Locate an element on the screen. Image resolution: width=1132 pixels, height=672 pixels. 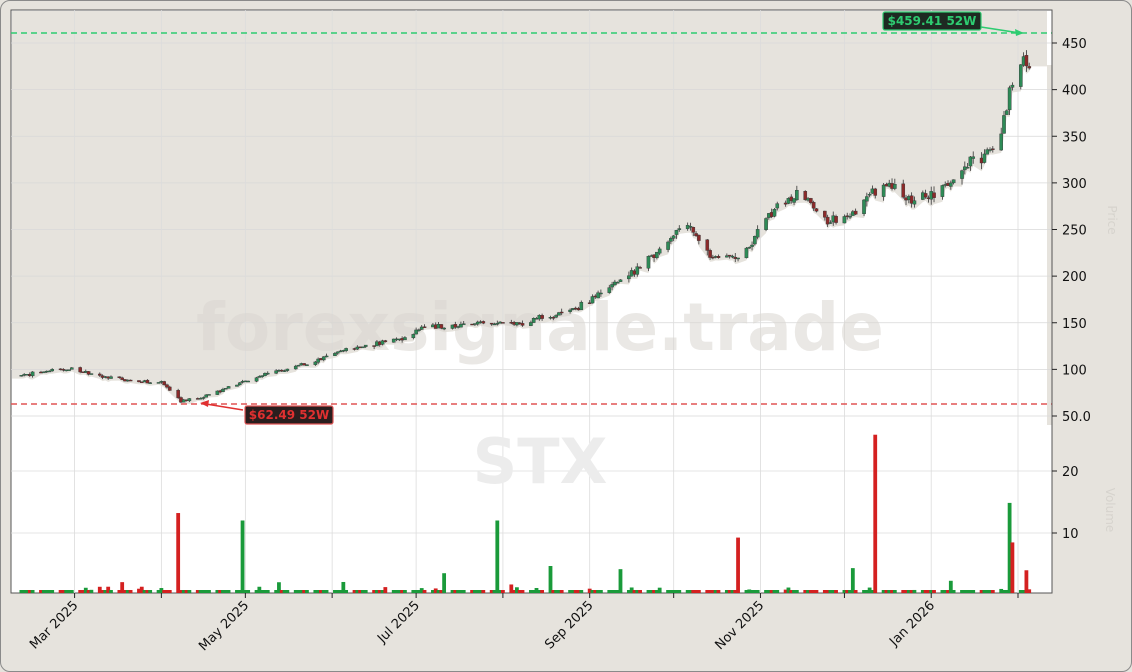
svg-text: Jan 2026 is located at coordinates (912, 624).